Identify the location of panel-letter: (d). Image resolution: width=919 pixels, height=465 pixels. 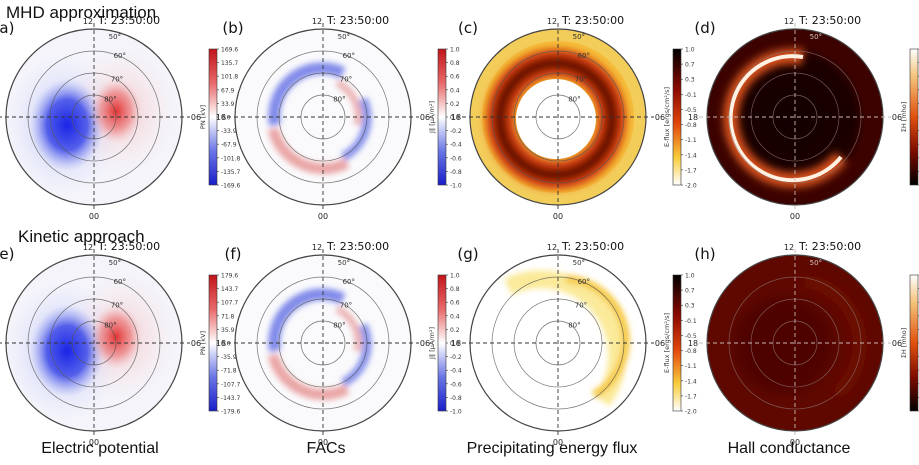
(704, 28).